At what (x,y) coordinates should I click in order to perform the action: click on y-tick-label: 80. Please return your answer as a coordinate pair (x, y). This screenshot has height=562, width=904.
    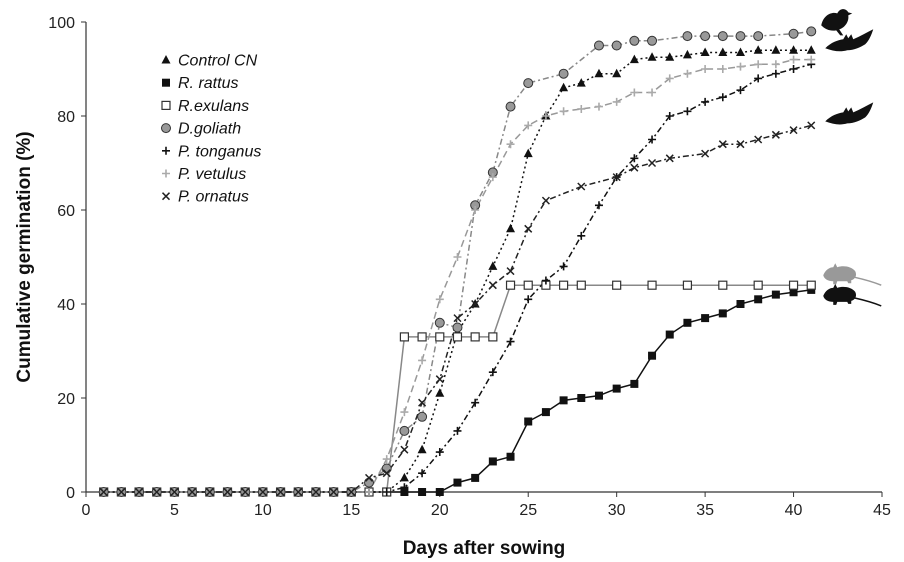
    Looking at the image, I should click on (66, 117).